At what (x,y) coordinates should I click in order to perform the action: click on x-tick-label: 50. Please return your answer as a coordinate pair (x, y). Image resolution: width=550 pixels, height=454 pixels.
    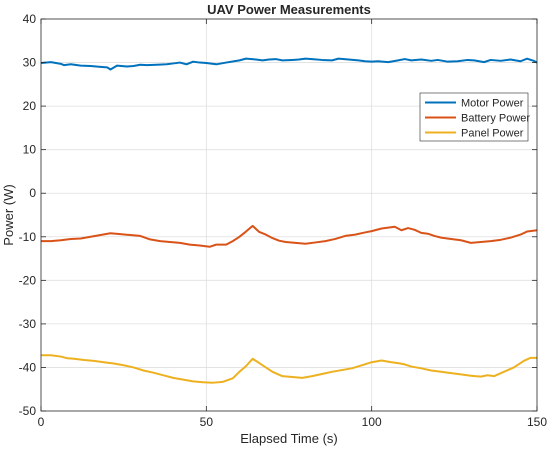
    Looking at the image, I should click on (207, 422).